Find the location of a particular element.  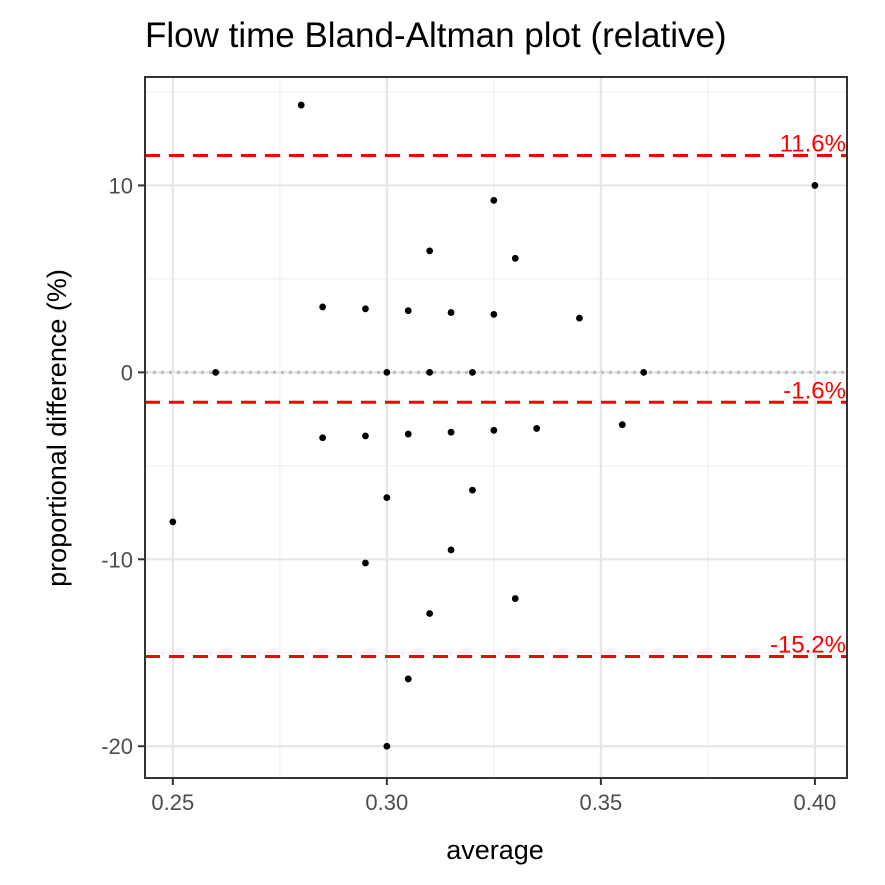

x-tick-label: 0.30 is located at coordinates (386, 802).